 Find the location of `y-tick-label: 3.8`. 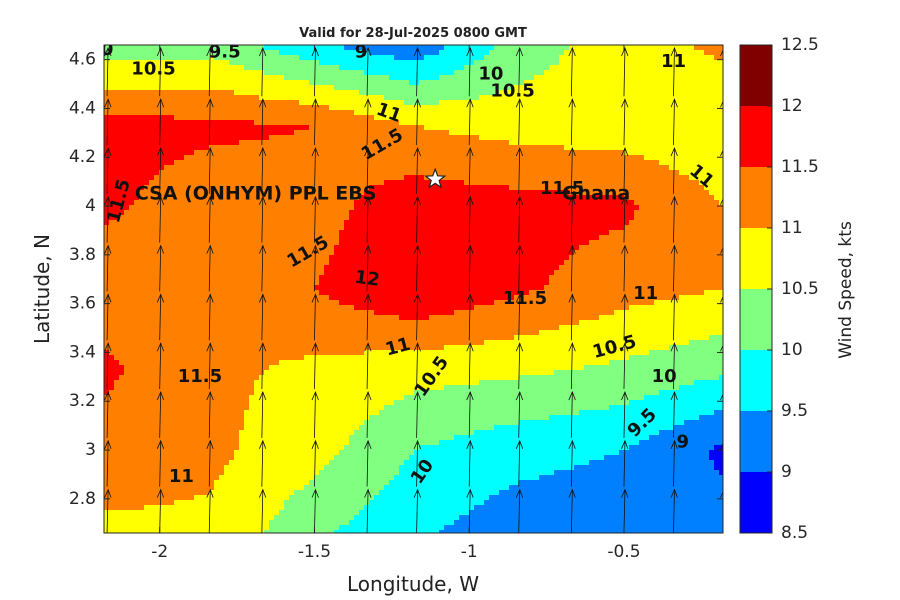

y-tick-label: 3.8 is located at coordinates (82, 255).